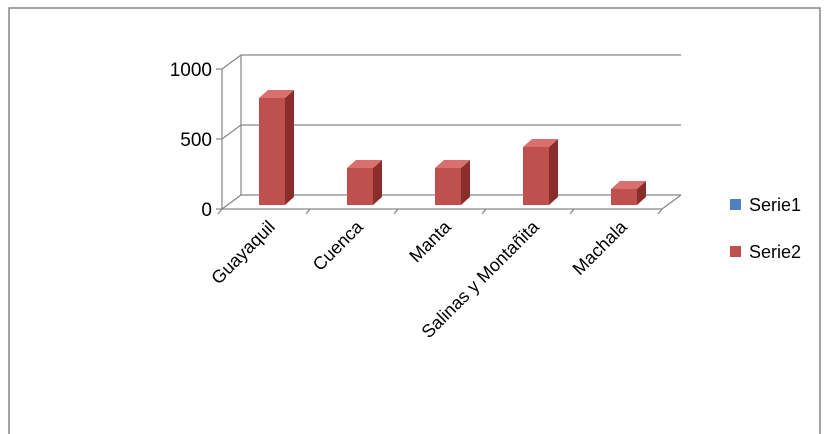 This screenshot has width=825, height=434. Describe the element at coordinates (671, 202) in the screenshot. I see `floor-edge` at that location.